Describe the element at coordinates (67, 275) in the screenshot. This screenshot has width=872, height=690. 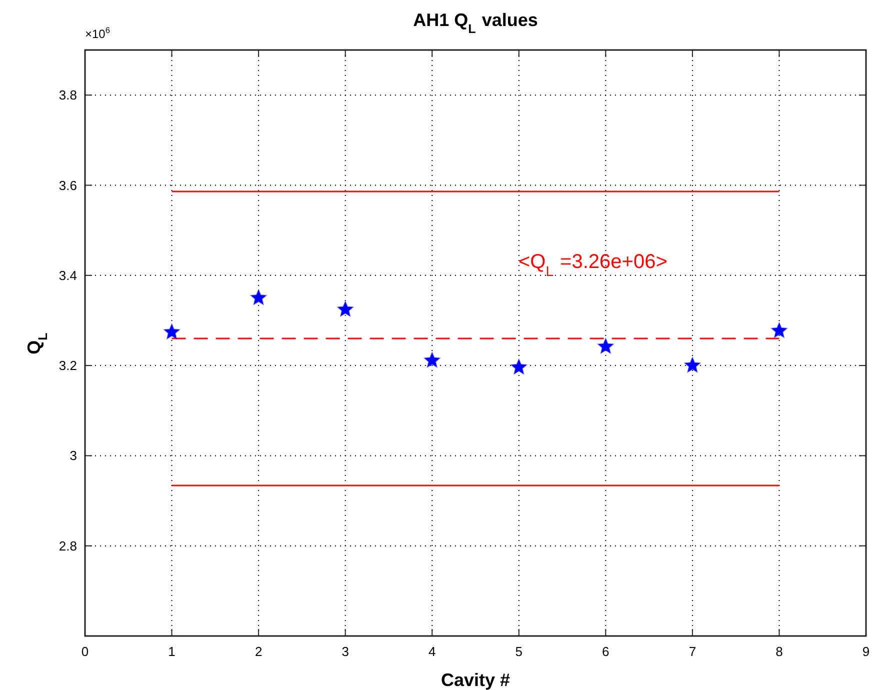
I see `y-tick-label: 3.4` at that location.